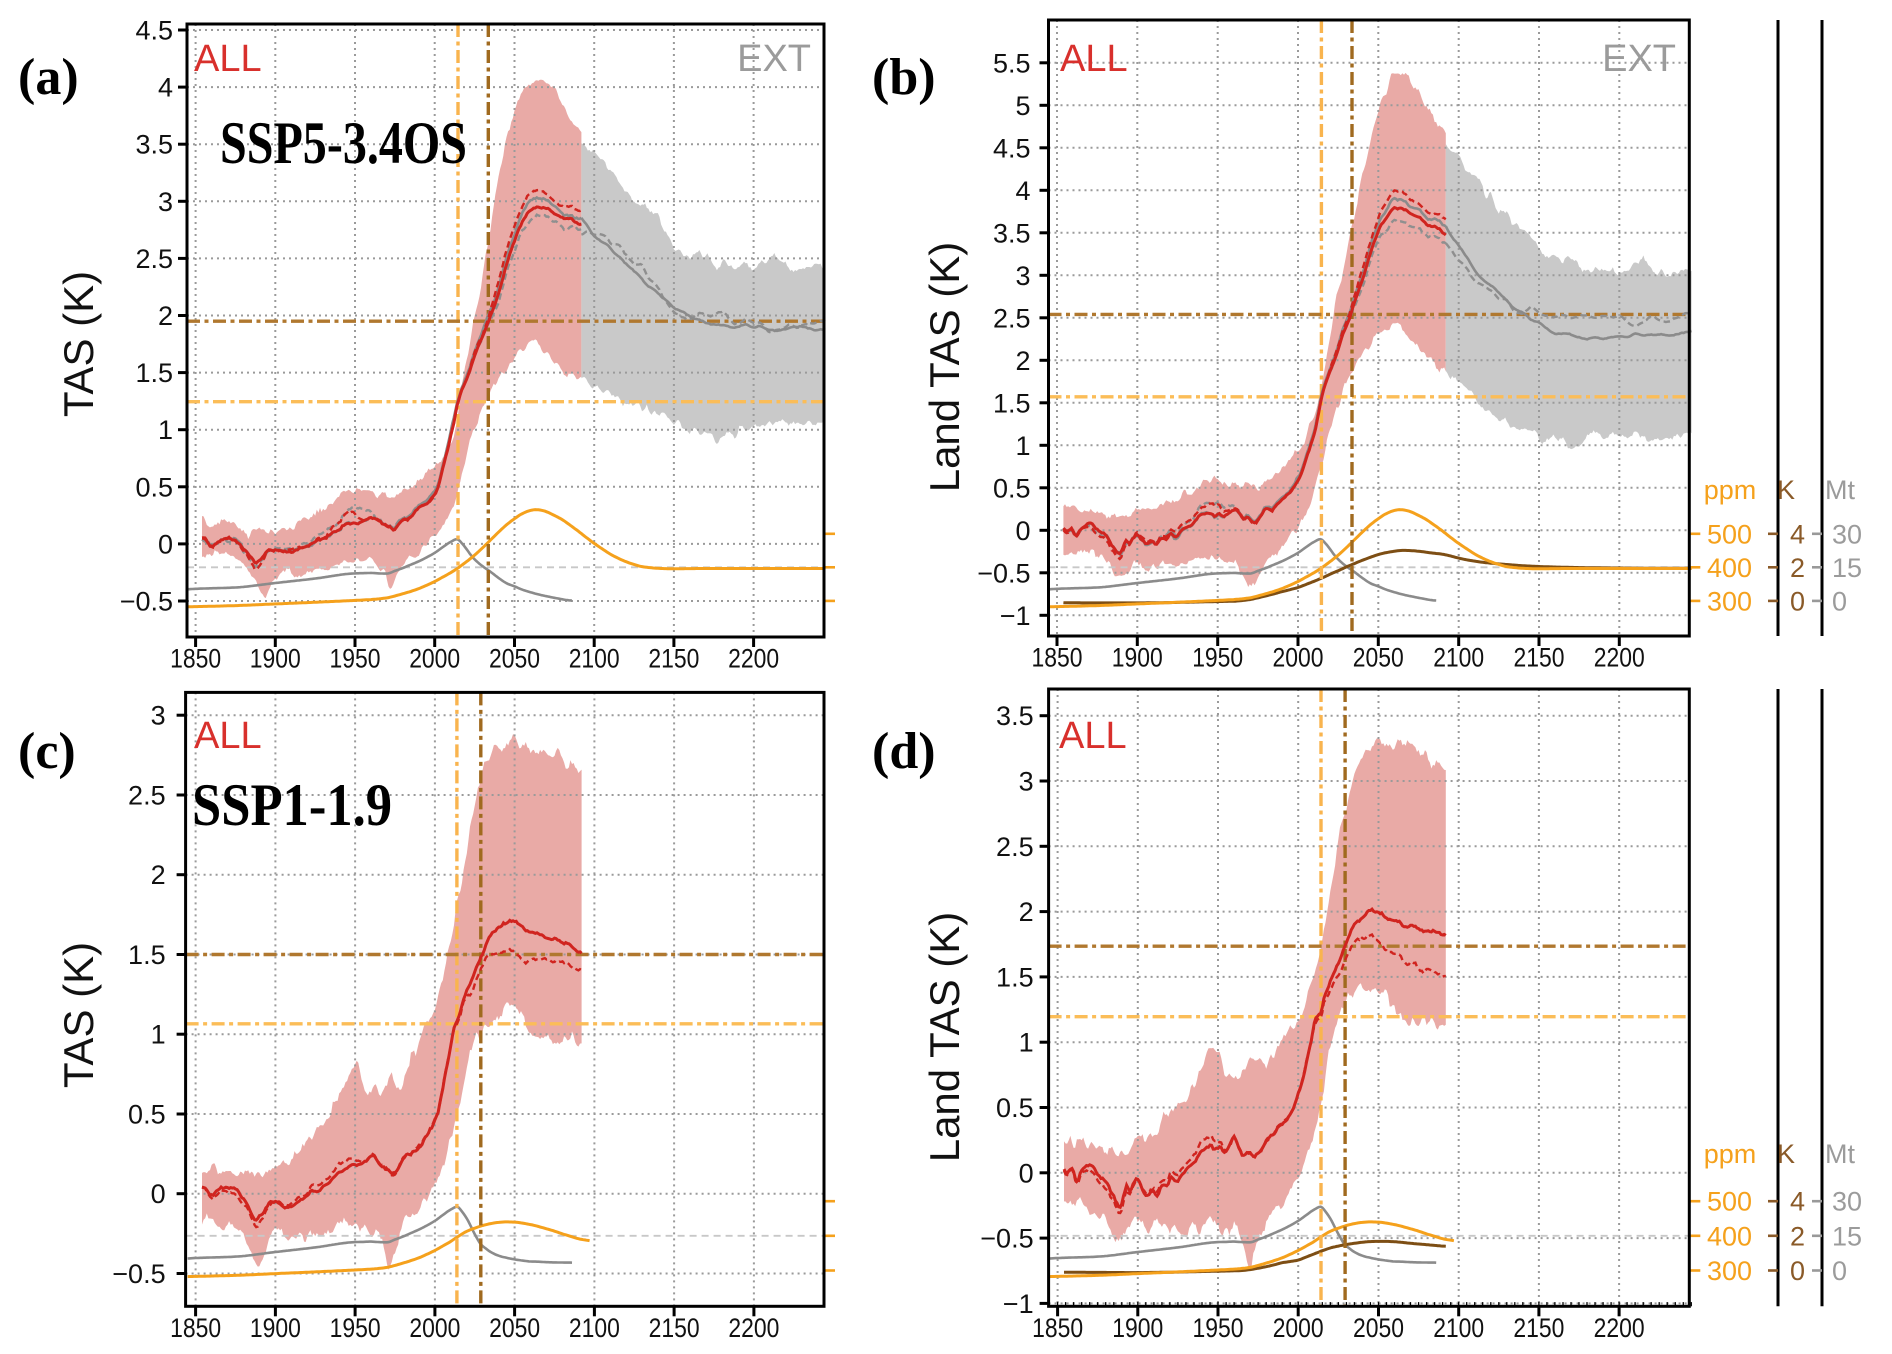 This screenshot has width=1892, height=1354. Describe the element at coordinates (1012, 63) in the screenshot. I see `svg-text: 5.5` at that location.